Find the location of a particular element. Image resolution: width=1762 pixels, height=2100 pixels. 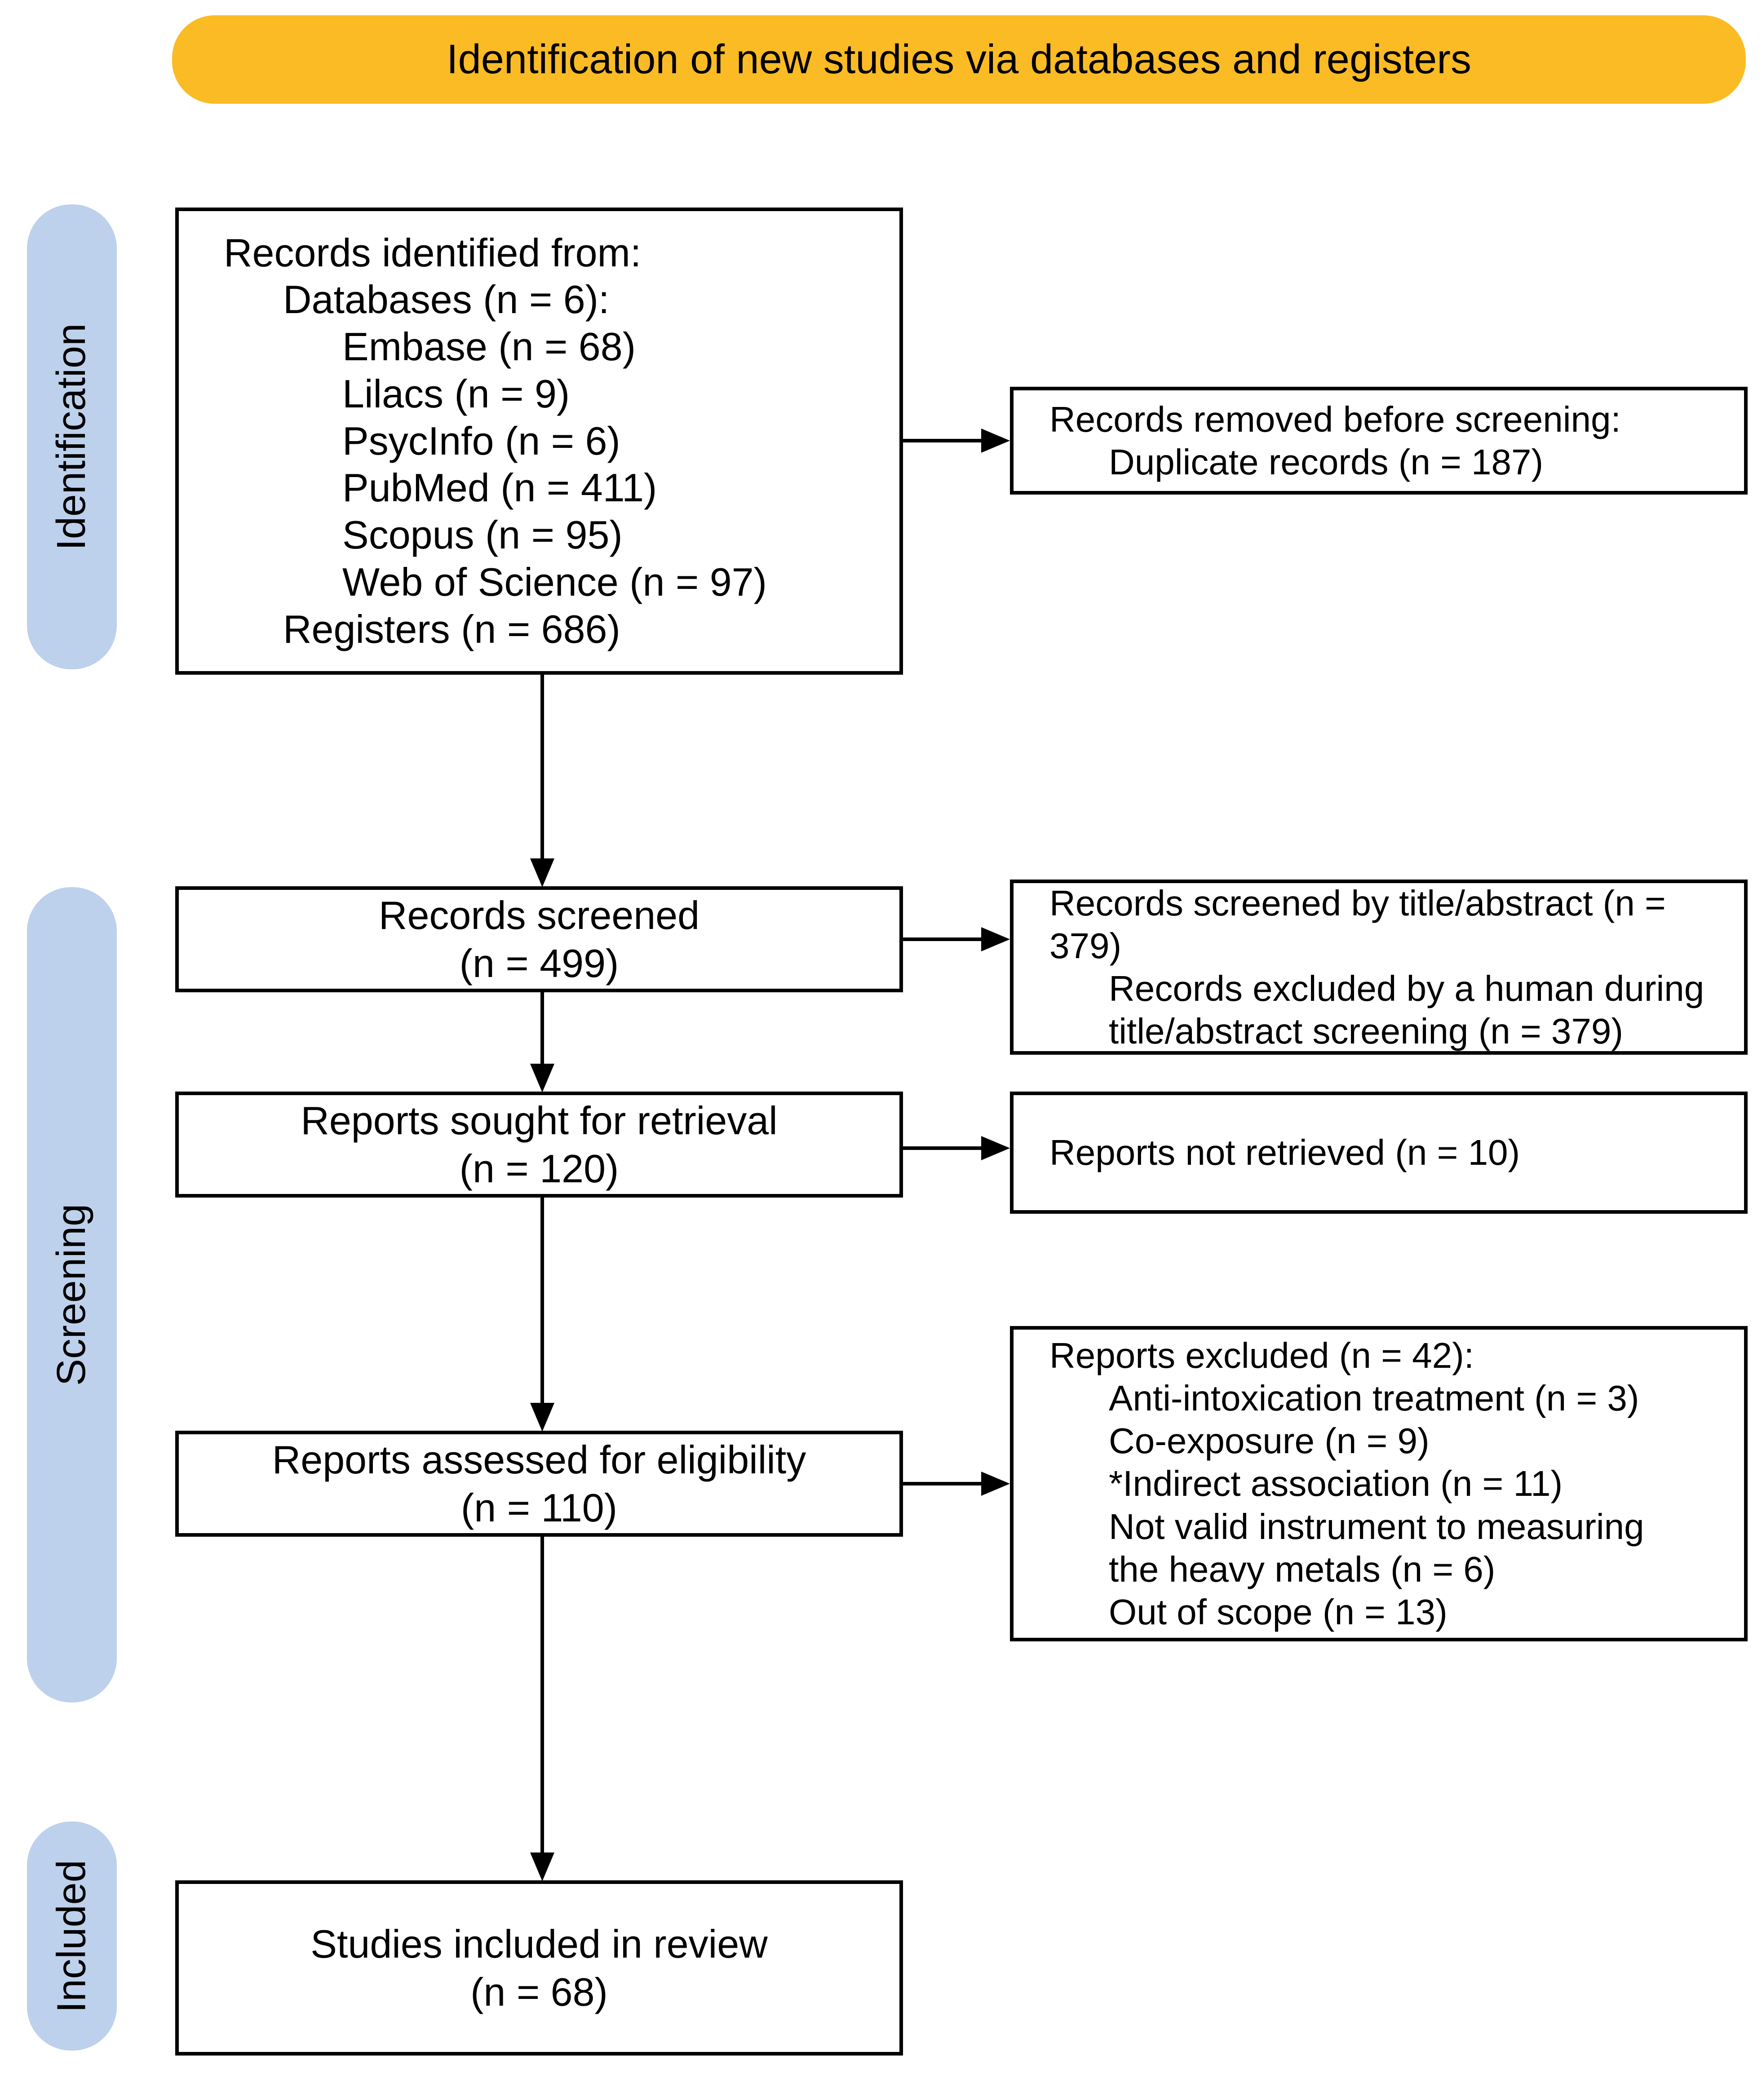

box-line: *Indirect association (n = 11) is located at coordinates (1336, 1484).